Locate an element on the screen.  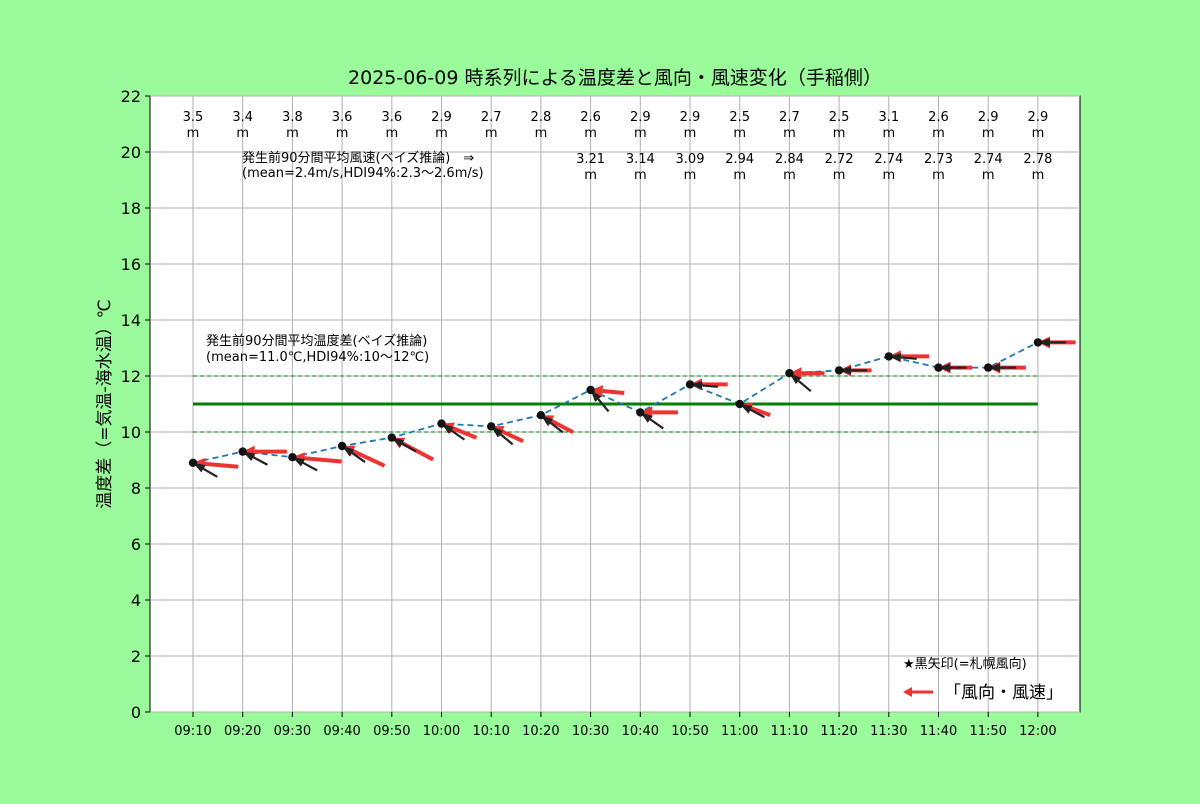
predicted-speed-label: 3.21 is located at coordinates (590, 159).